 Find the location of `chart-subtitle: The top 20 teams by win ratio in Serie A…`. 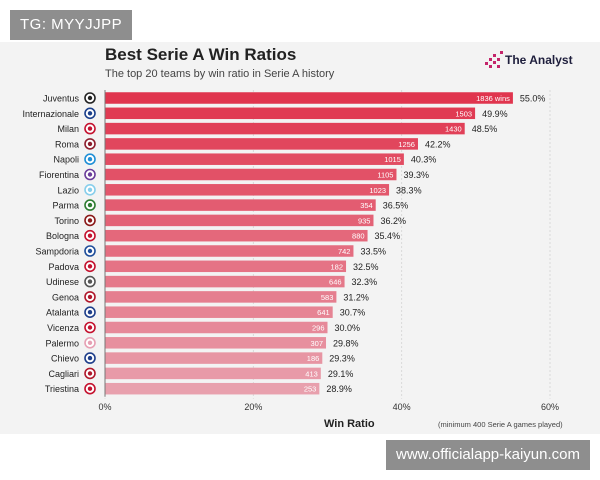

chart-subtitle: The top 20 teams by win ratio in Serie A… is located at coordinates (220, 74).